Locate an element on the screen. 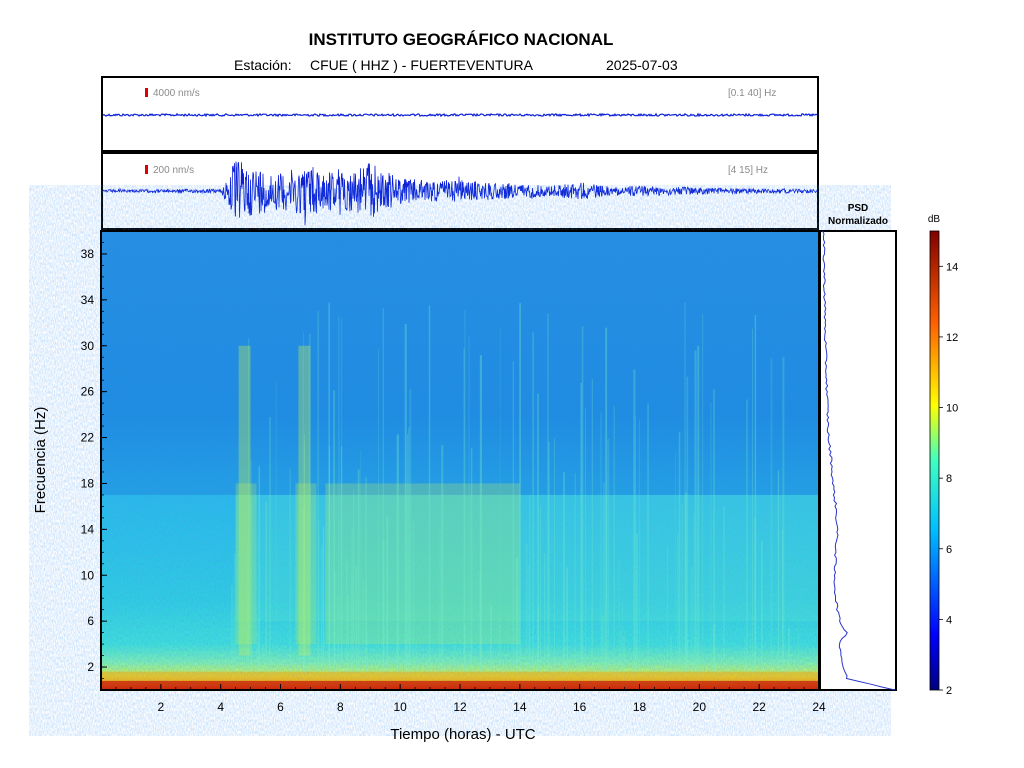  y-tick-label: 30 is located at coordinates (88, 346).